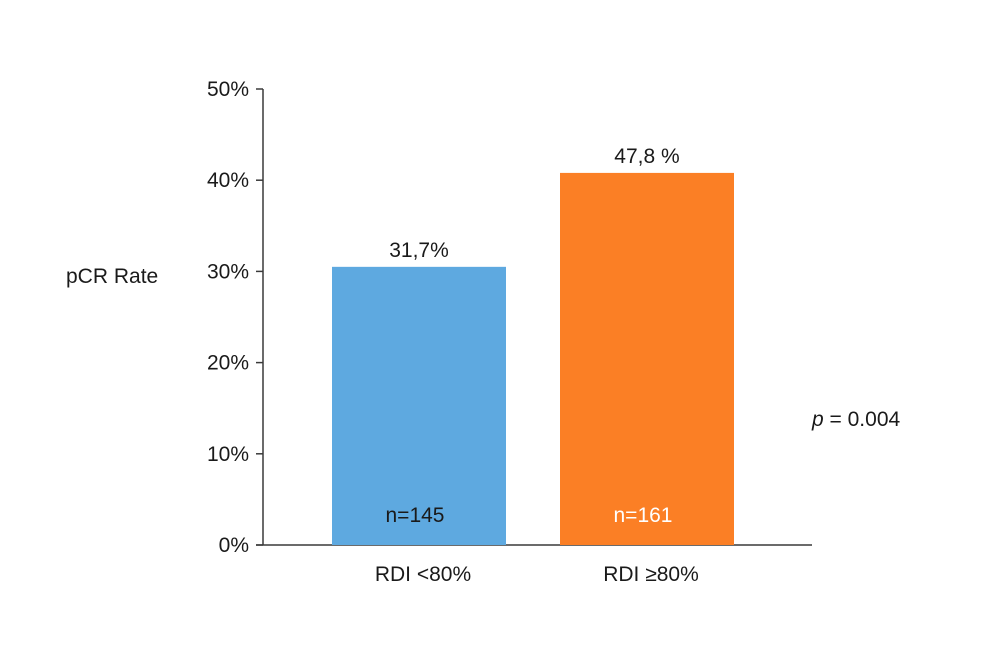  What do you see at coordinates (415, 515) in the screenshot?
I see `bar-count-label: n=145` at bounding box center [415, 515].